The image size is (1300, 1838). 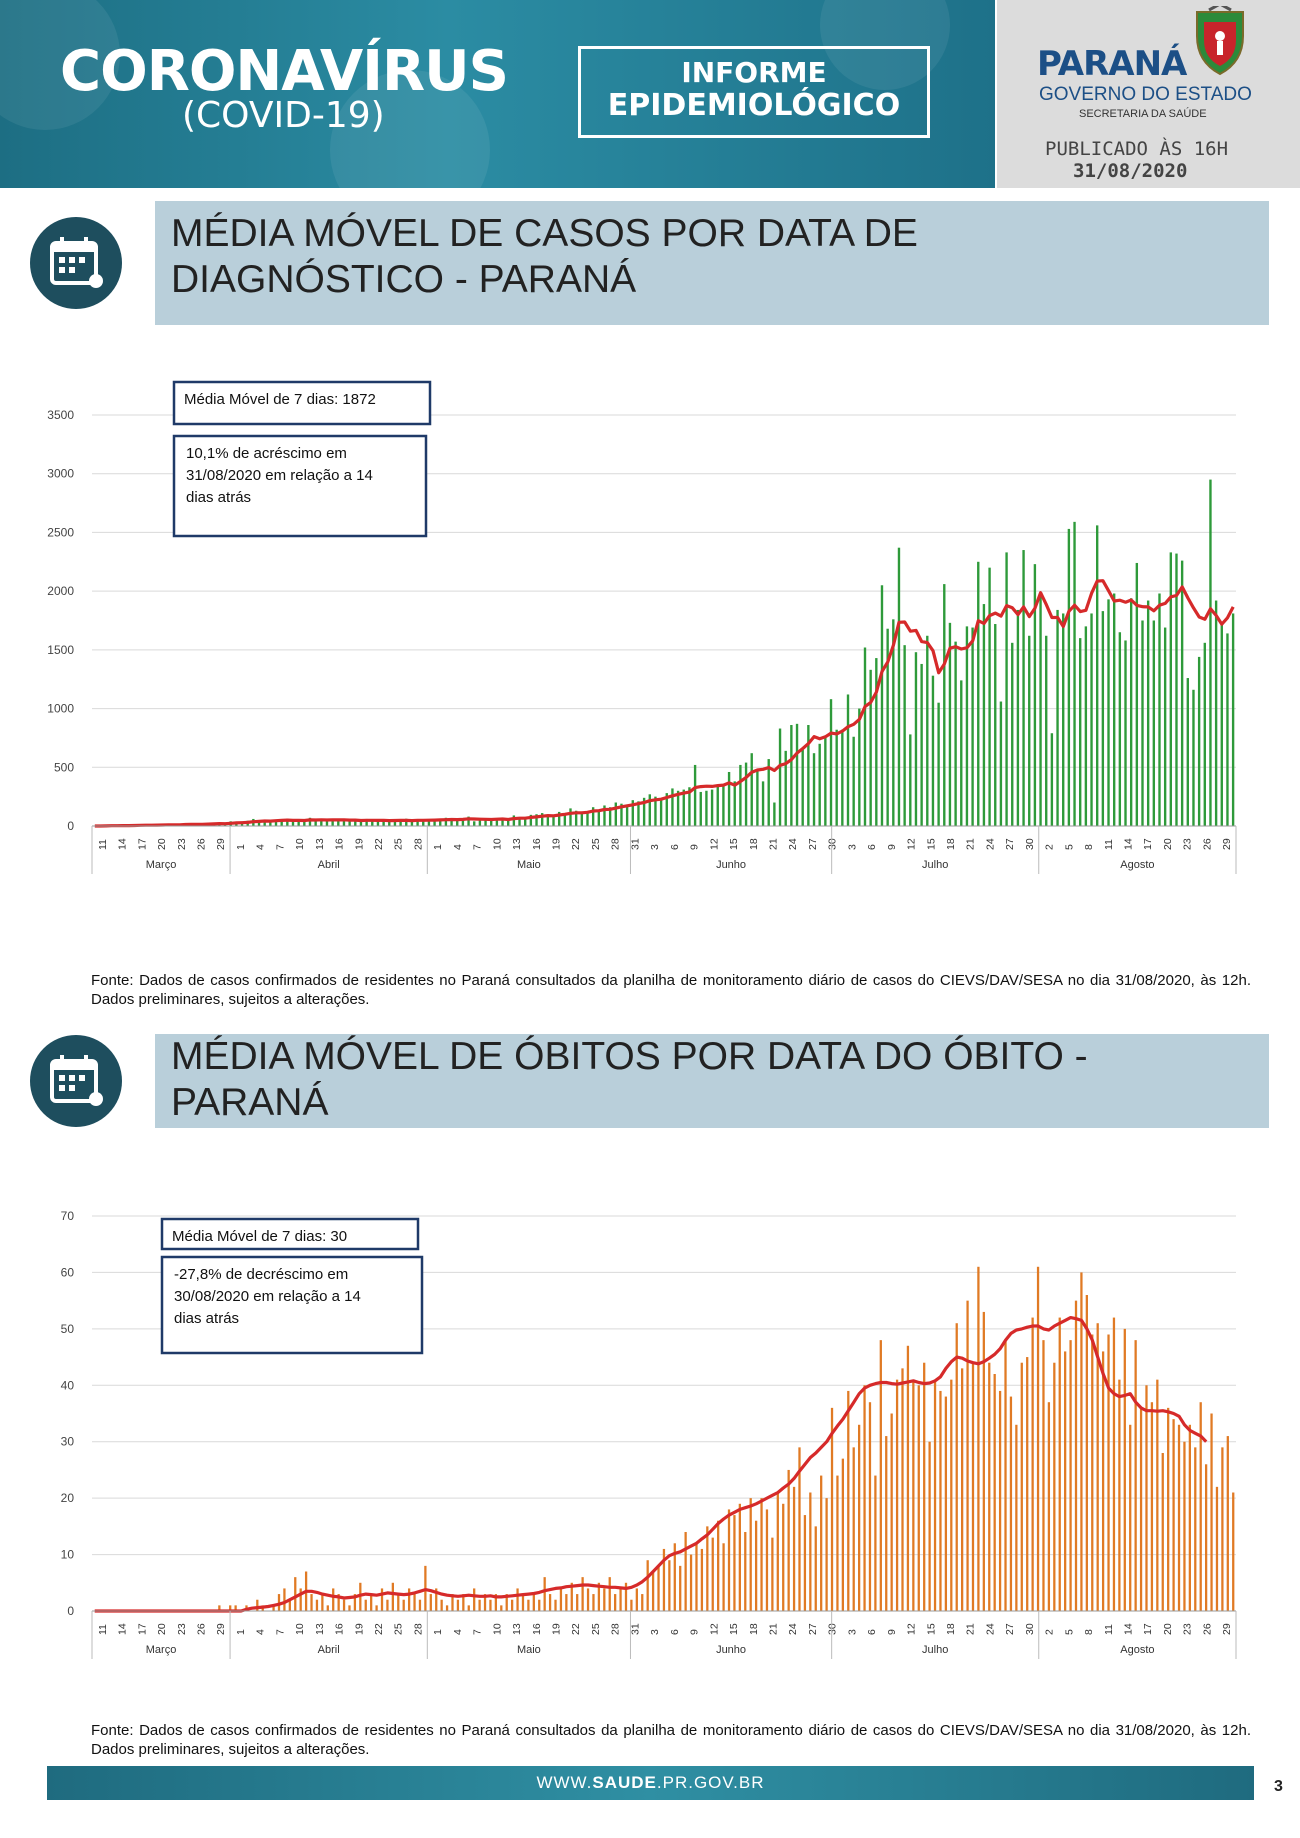 What do you see at coordinates (1207, 1629) in the screenshot?
I see `x-tick-label: 26` at bounding box center [1207, 1629].